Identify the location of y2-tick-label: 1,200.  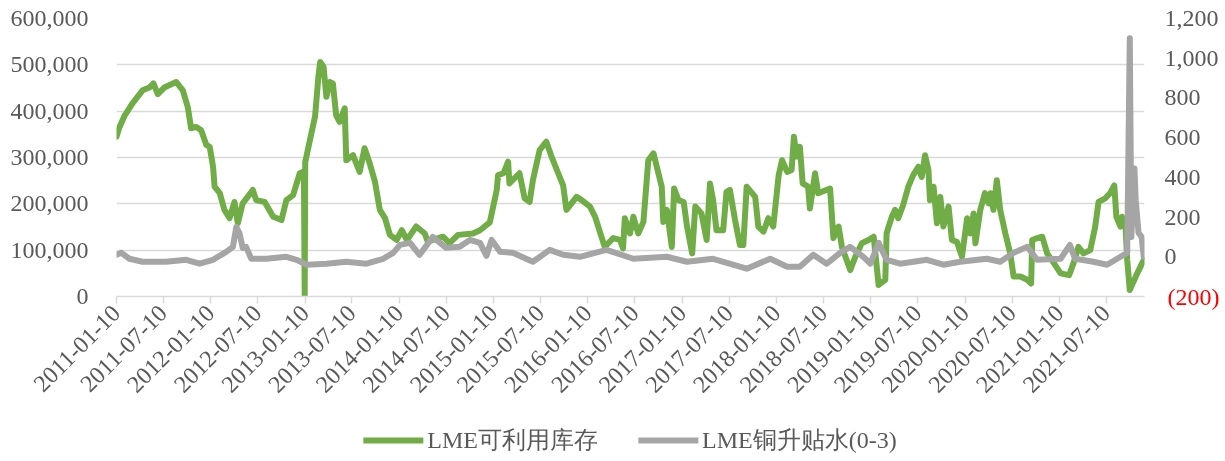
(1191, 18).